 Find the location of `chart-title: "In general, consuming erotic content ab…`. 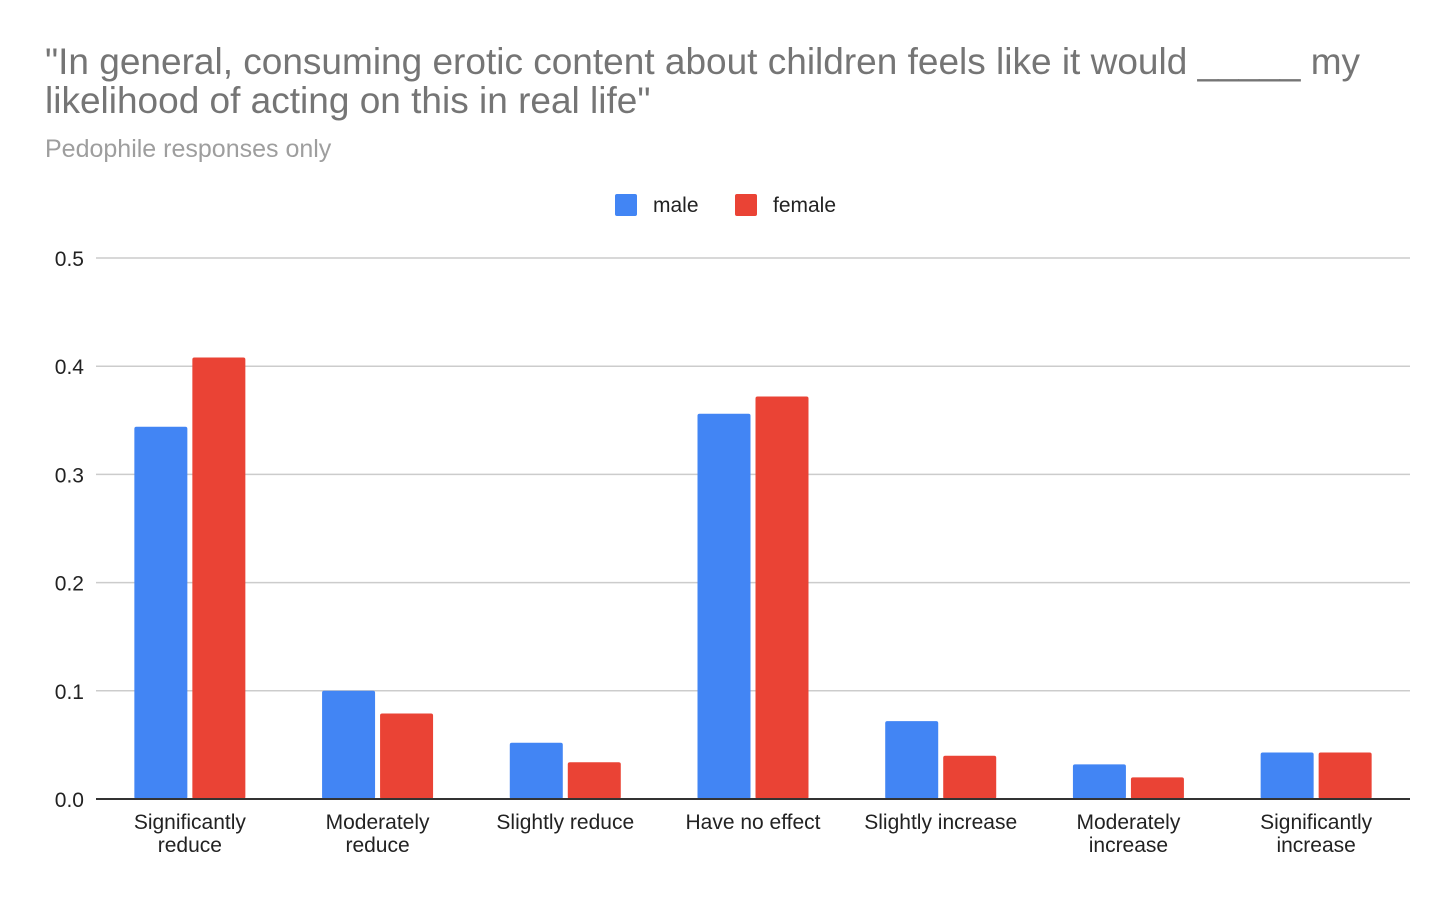

chart-title: "In general, consuming erotic content ab… is located at coordinates (703, 81).